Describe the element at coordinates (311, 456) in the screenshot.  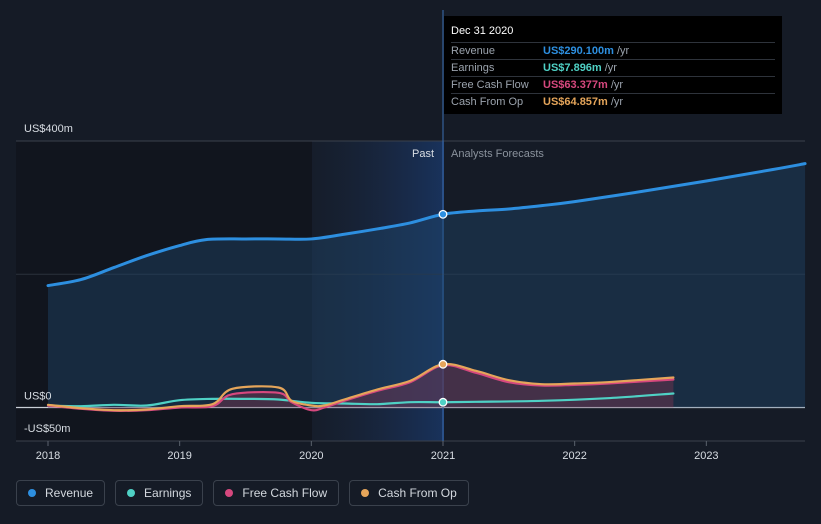
I see `x-tick-label: 2020` at that location.